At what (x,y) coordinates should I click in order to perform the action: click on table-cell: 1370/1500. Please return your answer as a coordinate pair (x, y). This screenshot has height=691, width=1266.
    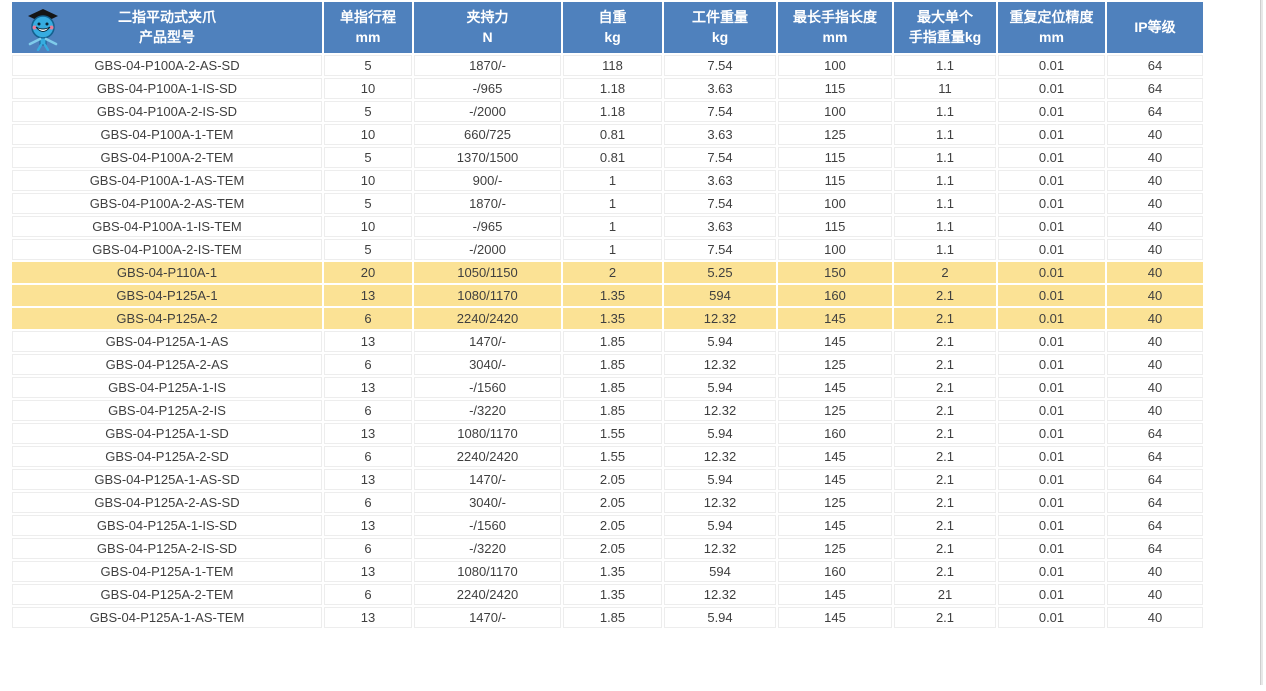
    Looking at the image, I should click on (487, 157).